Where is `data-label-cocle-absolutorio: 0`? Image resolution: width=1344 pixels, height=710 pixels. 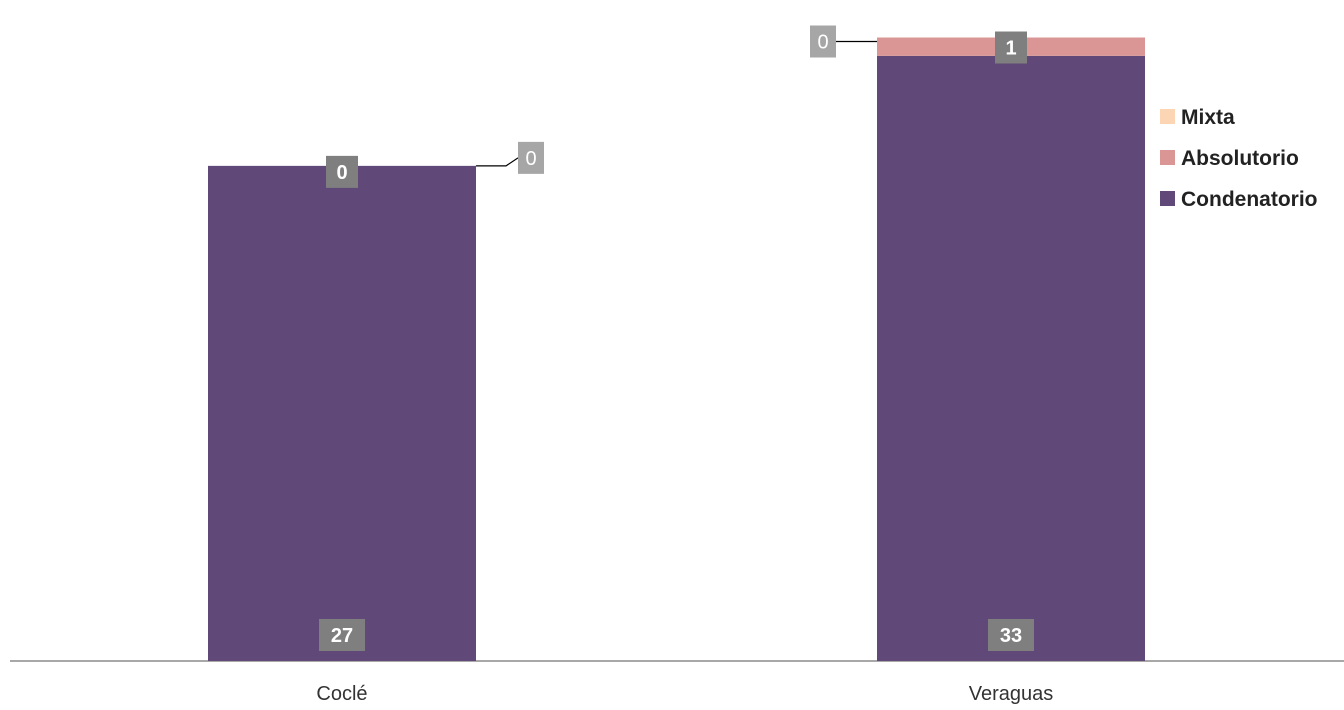 data-label-cocle-absolutorio: 0 is located at coordinates (342, 171).